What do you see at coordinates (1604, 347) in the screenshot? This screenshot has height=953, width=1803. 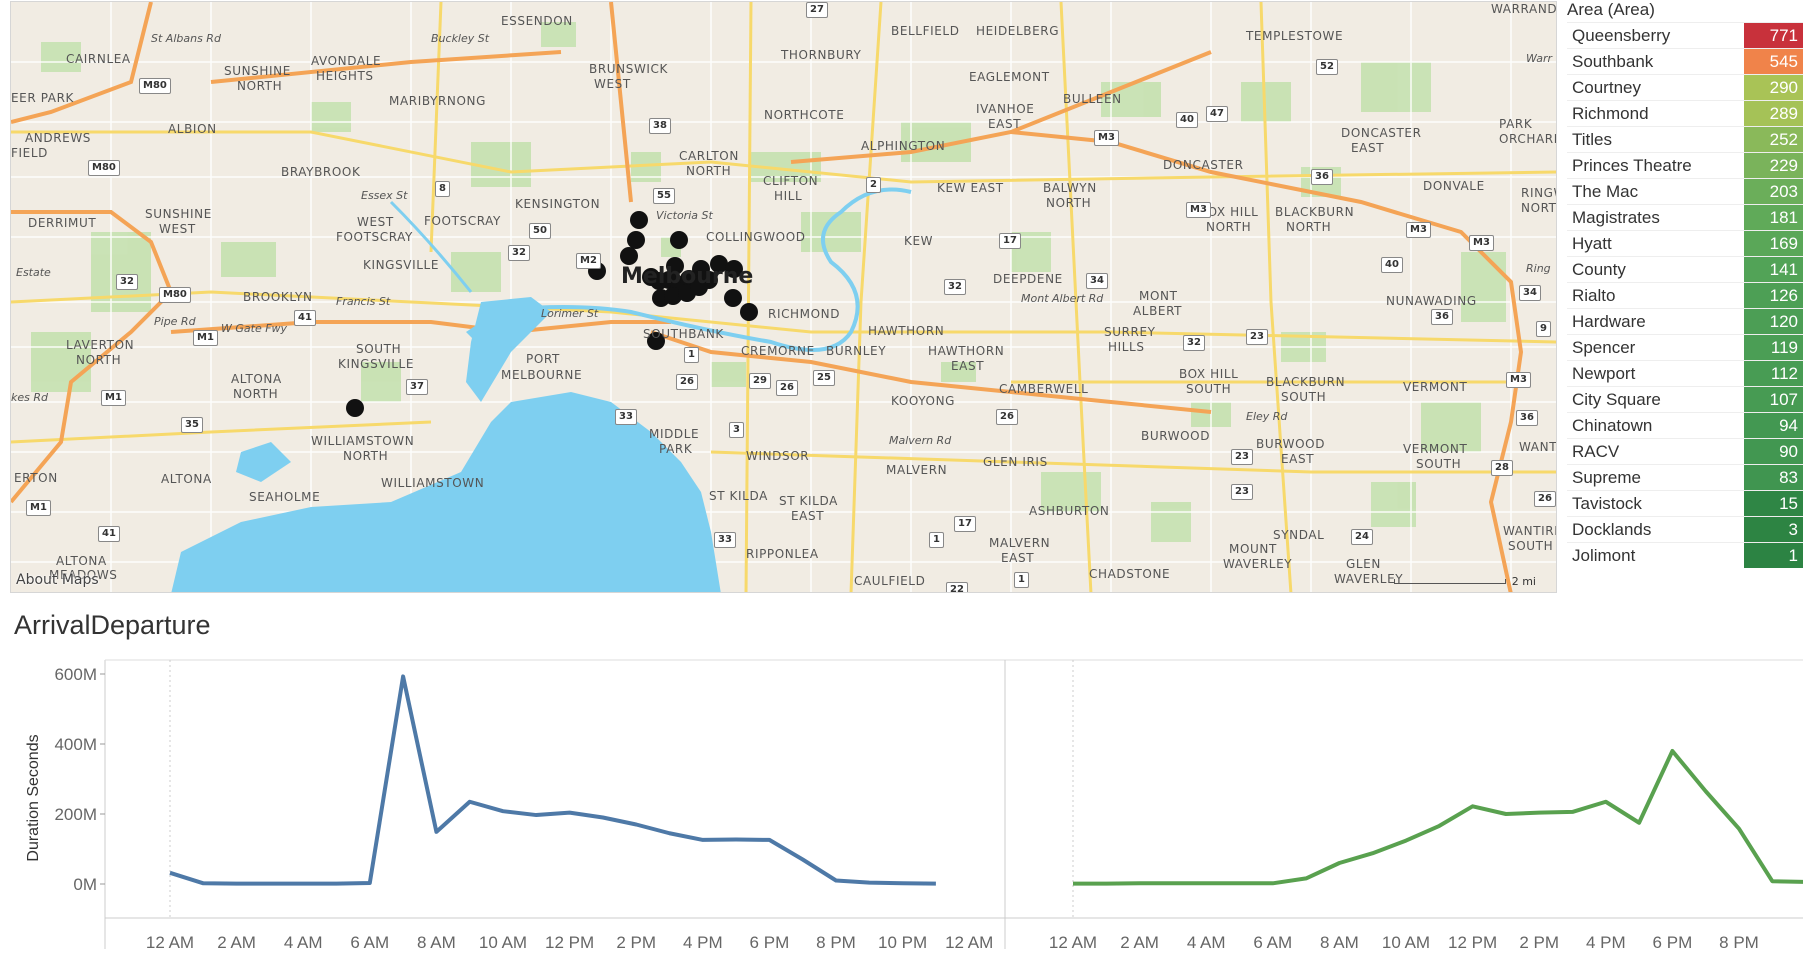 I see `legend-item-name: Spencer` at bounding box center [1604, 347].